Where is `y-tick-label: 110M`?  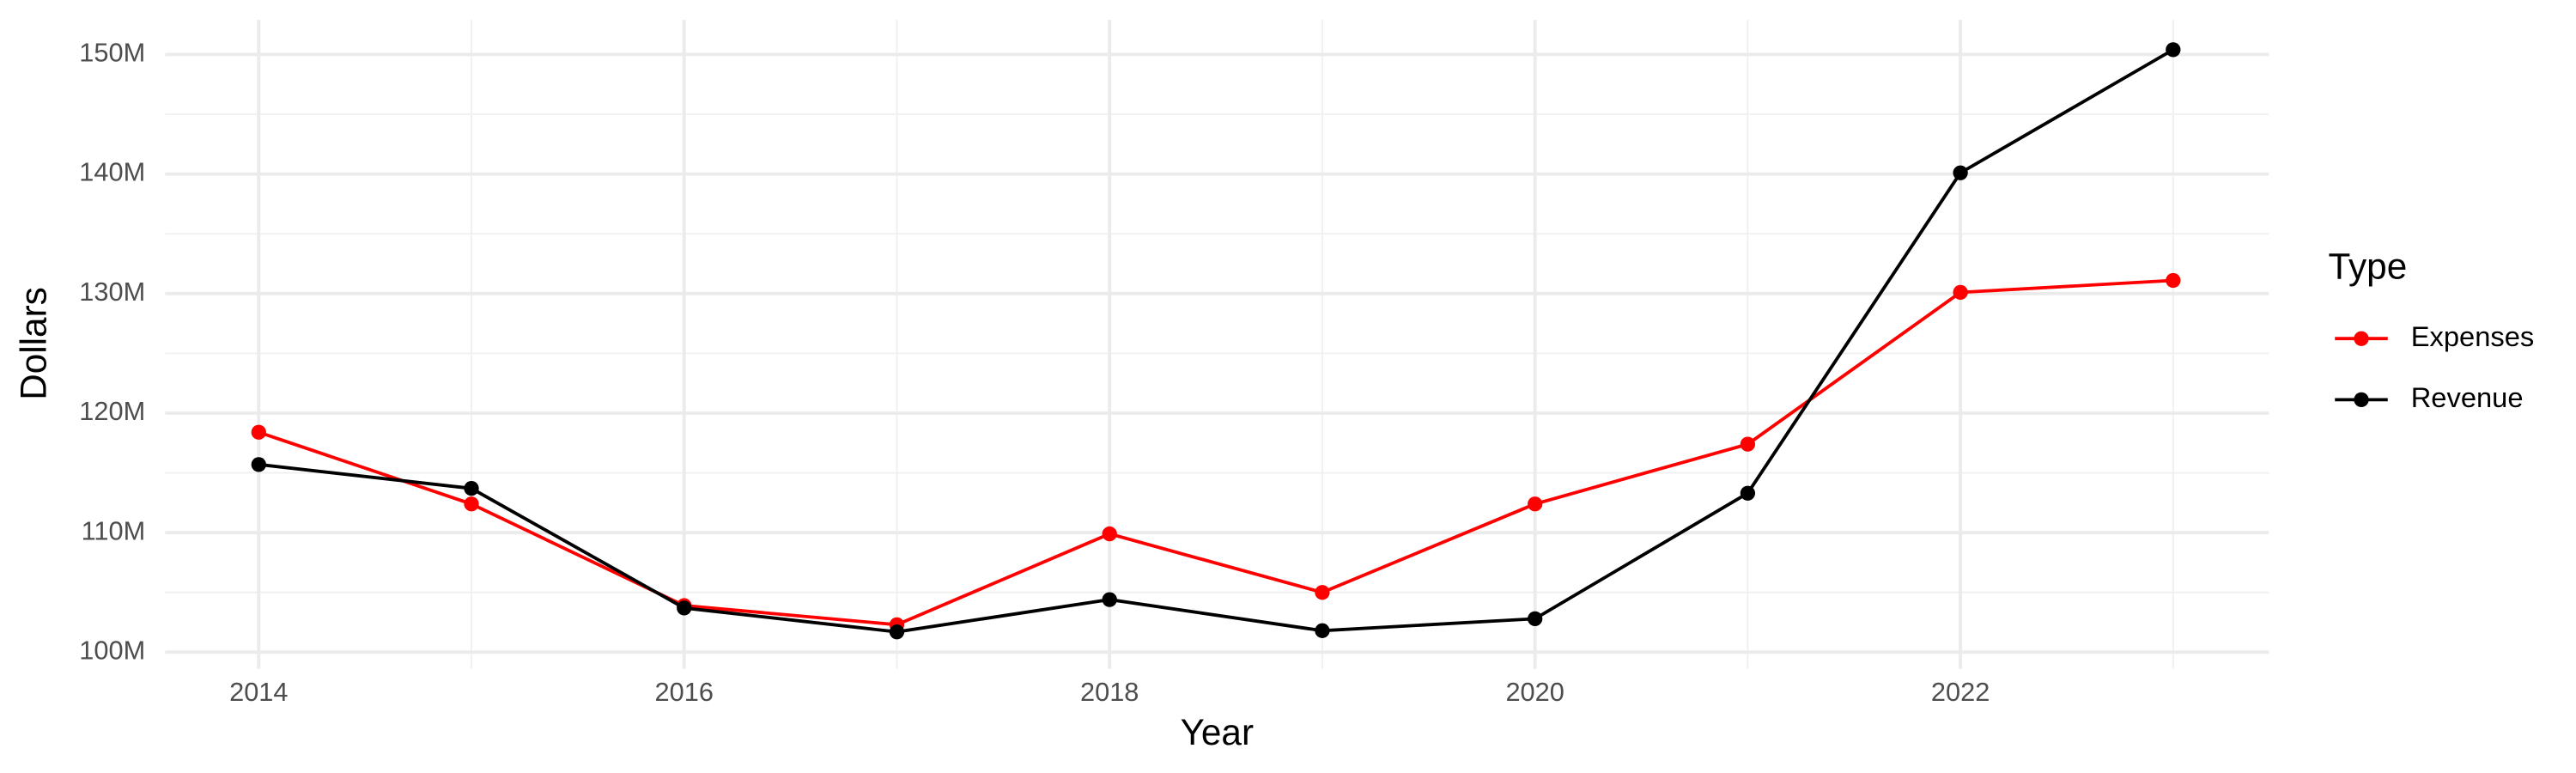
y-tick-label: 110M is located at coordinates (114, 530).